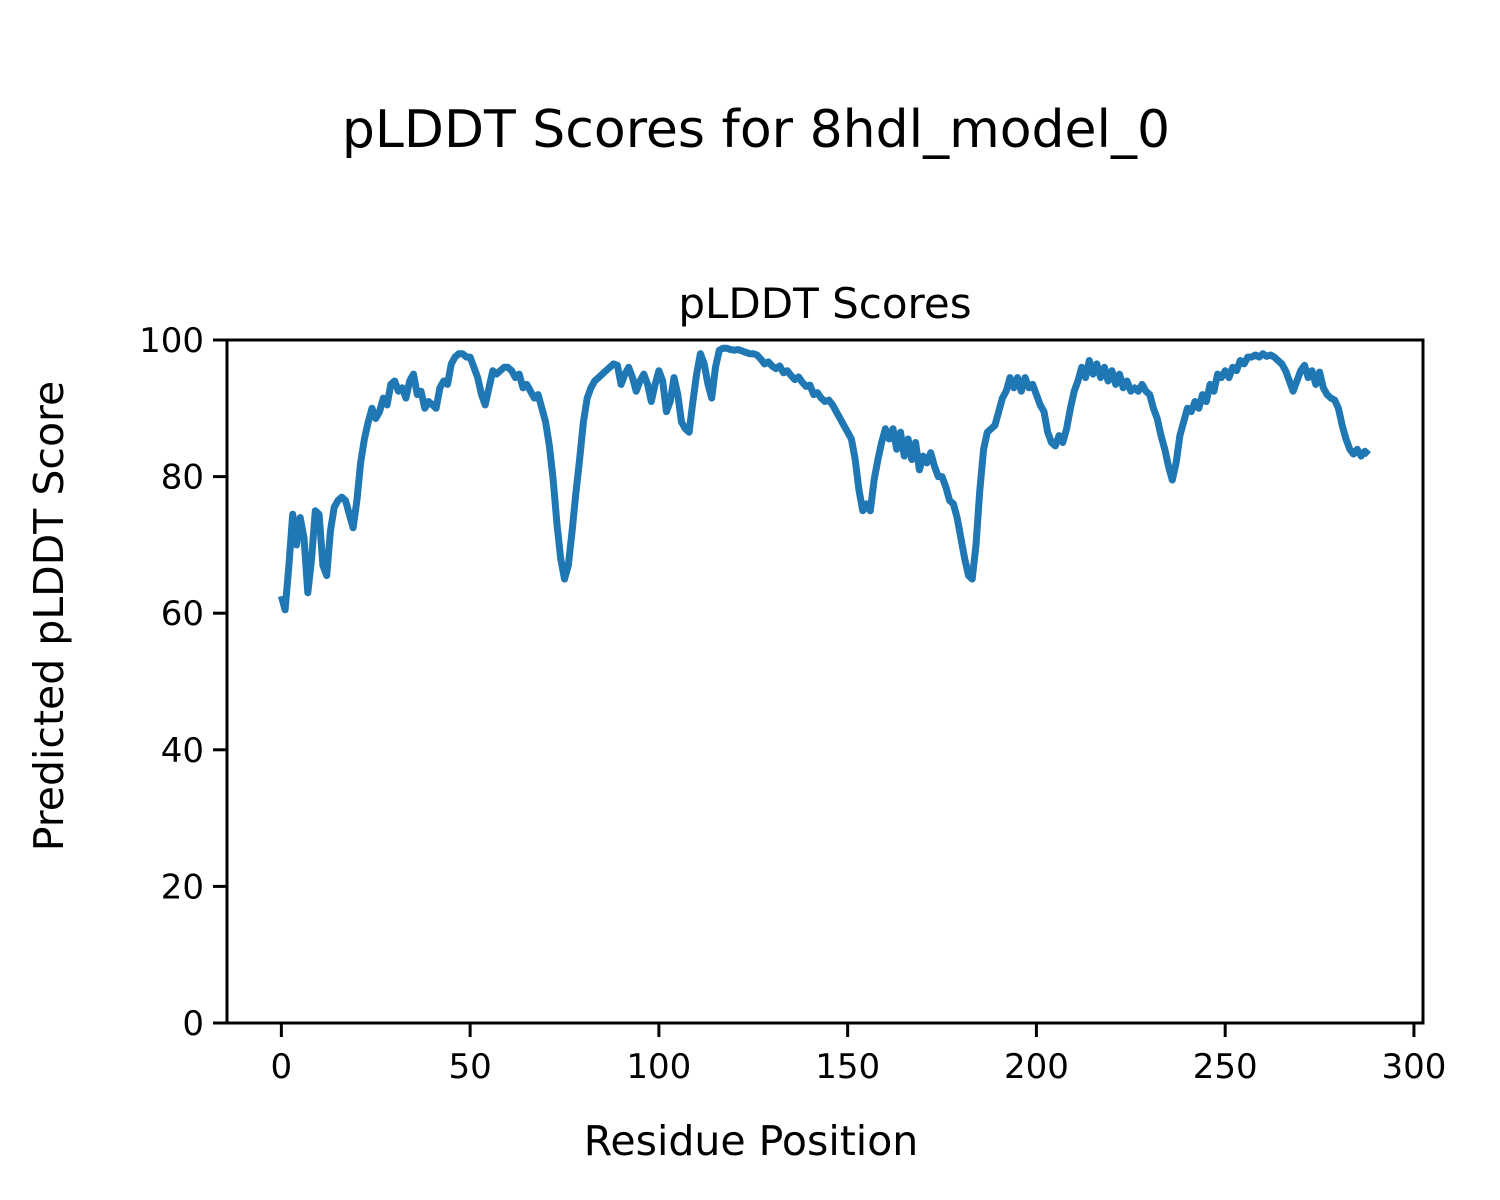 The height and width of the screenshot is (1200, 1500). Describe the element at coordinates (658, 1067) in the screenshot. I see `x-tick-label: 100` at that location.